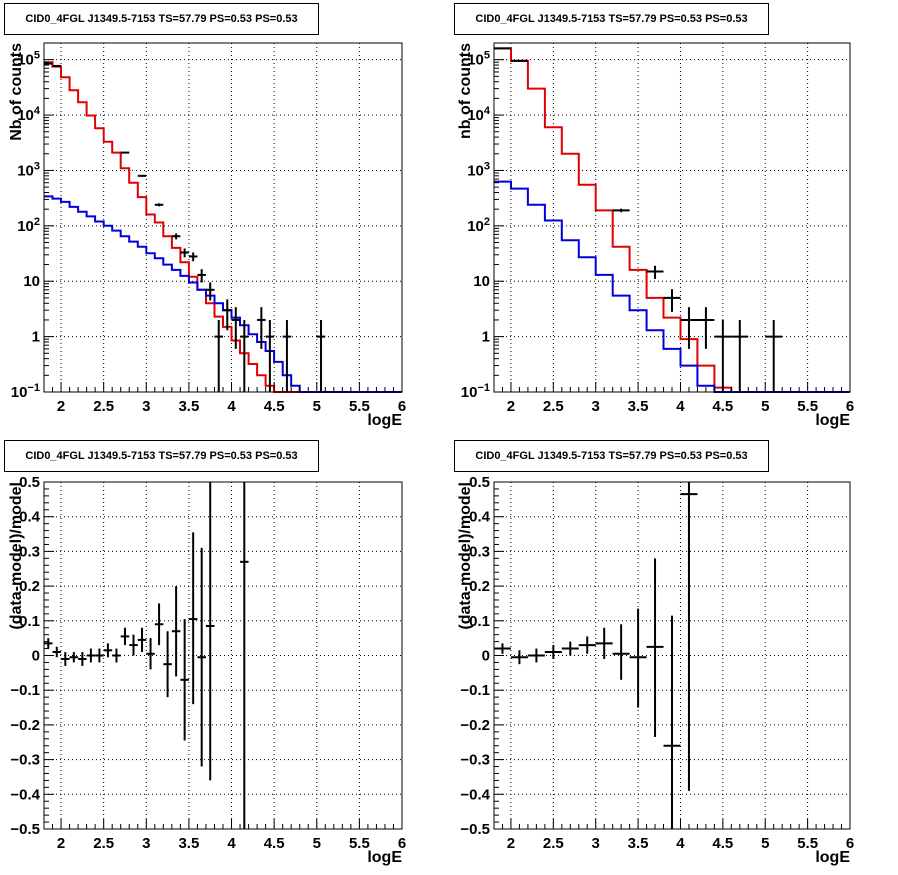 This screenshot has height=875, width=898. I want to click on y-tick-label: 10⁻¹, so click(475, 391).